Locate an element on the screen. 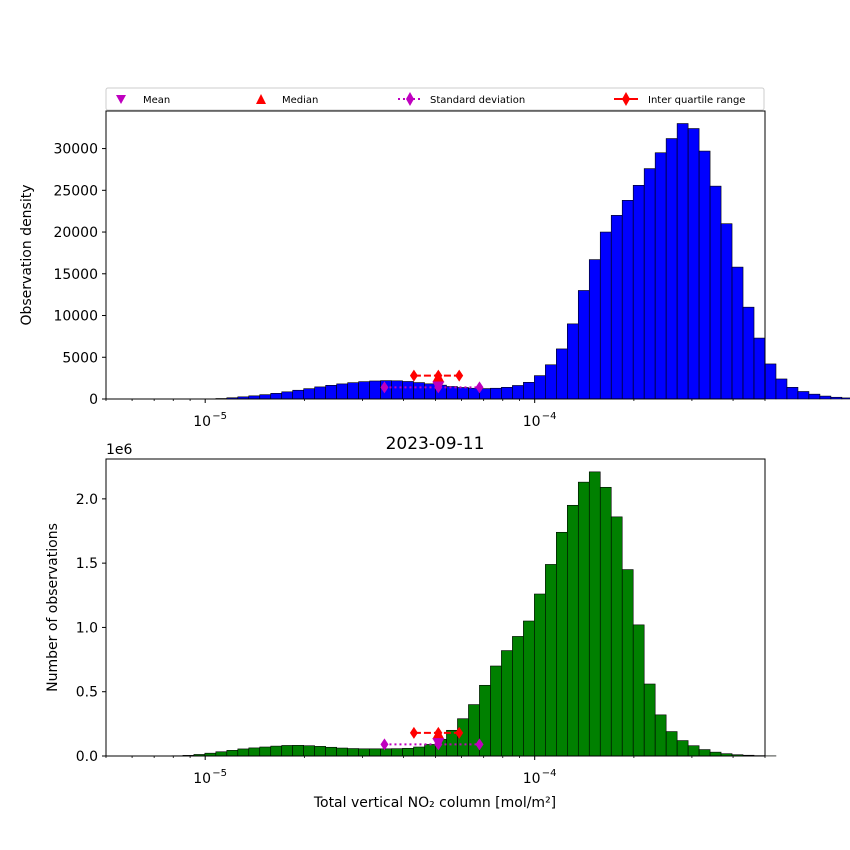 The height and width of the screenshot is (850, 850). y-tick-label: 1.5 is located at coordinates (87, 564).